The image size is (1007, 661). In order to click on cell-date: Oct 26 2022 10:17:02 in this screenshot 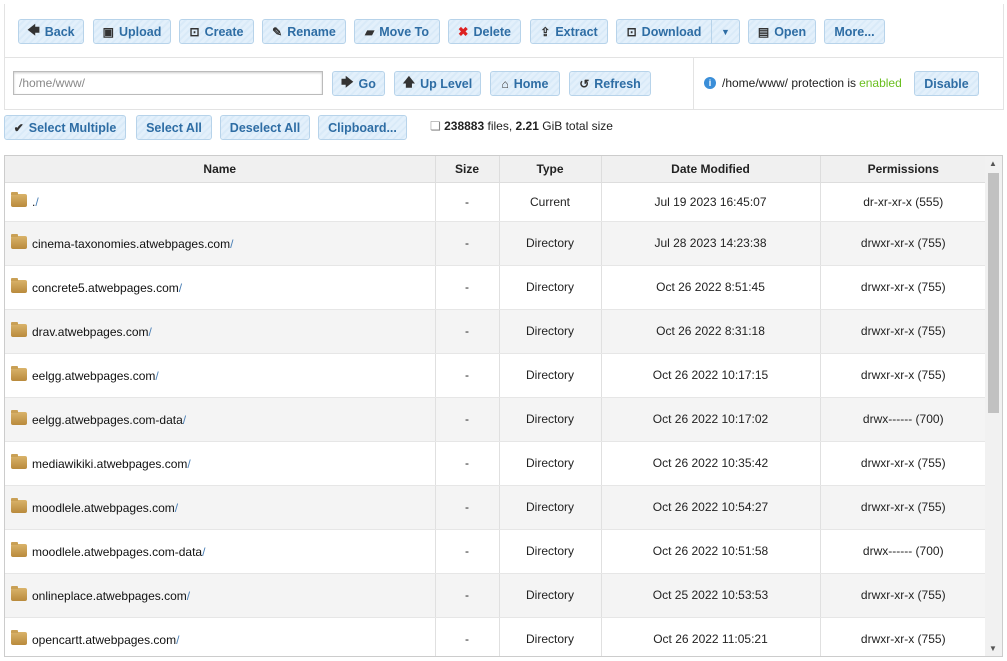, I will do `click(711, 419)`.